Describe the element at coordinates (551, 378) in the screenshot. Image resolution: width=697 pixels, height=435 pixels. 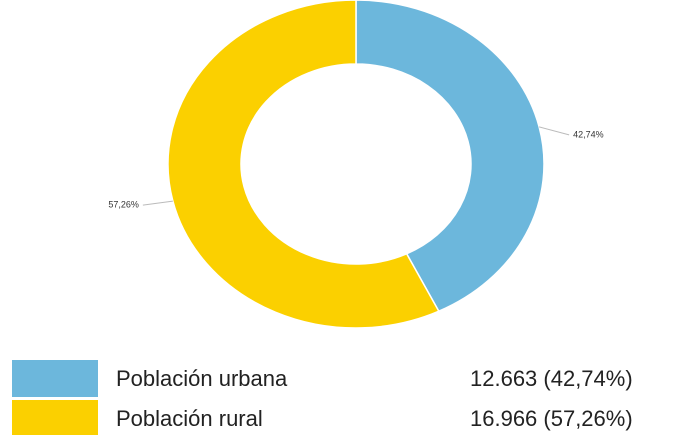
I see `legend-value: 12.663 (42,74%)` at that location.